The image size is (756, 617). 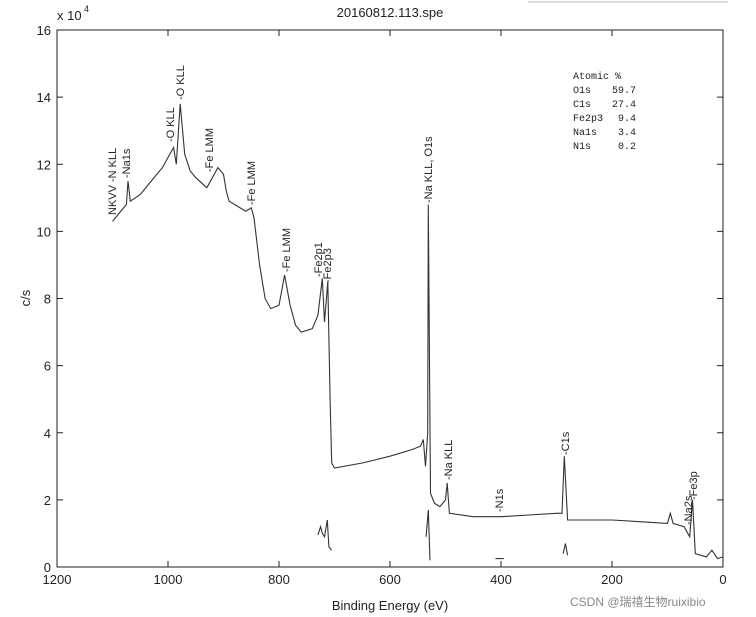 What do you see at coordinates (47, 500) in the screenshot?
I see `y-tick-label: 2` at bounding box center [47, 500].